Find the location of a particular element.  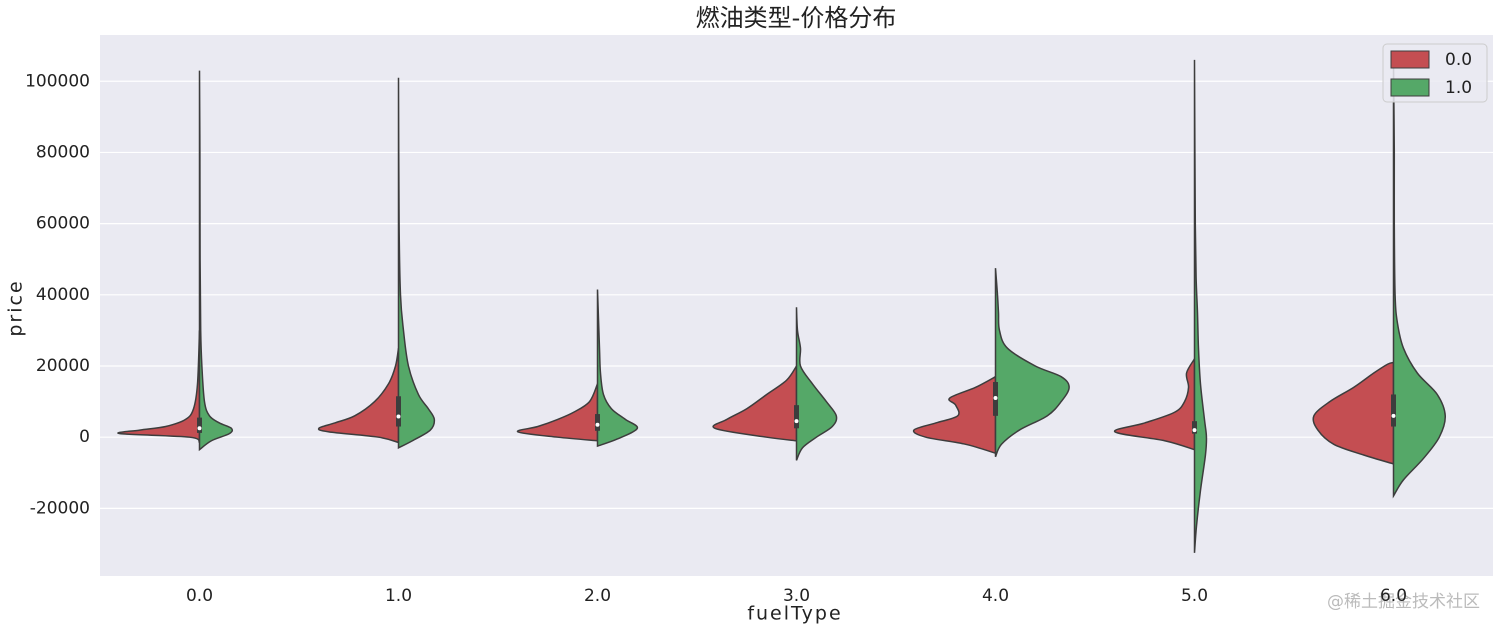

y-tick-label: 100000 is located at coordinates (57, 81).